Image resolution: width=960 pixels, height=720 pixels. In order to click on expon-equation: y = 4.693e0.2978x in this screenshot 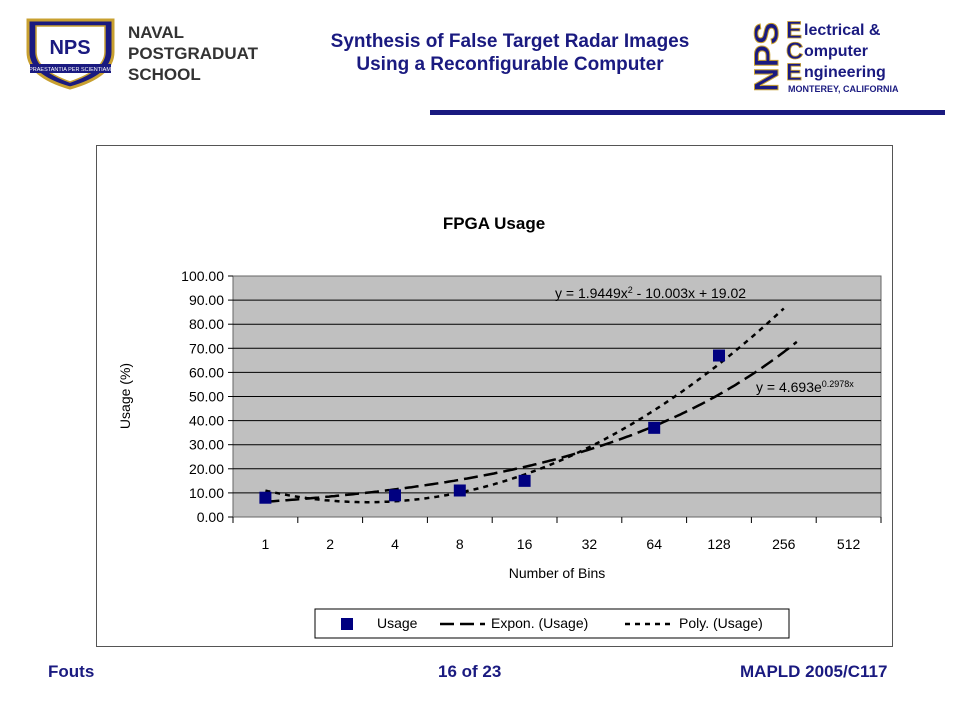, I will do `click(805, 387)`.